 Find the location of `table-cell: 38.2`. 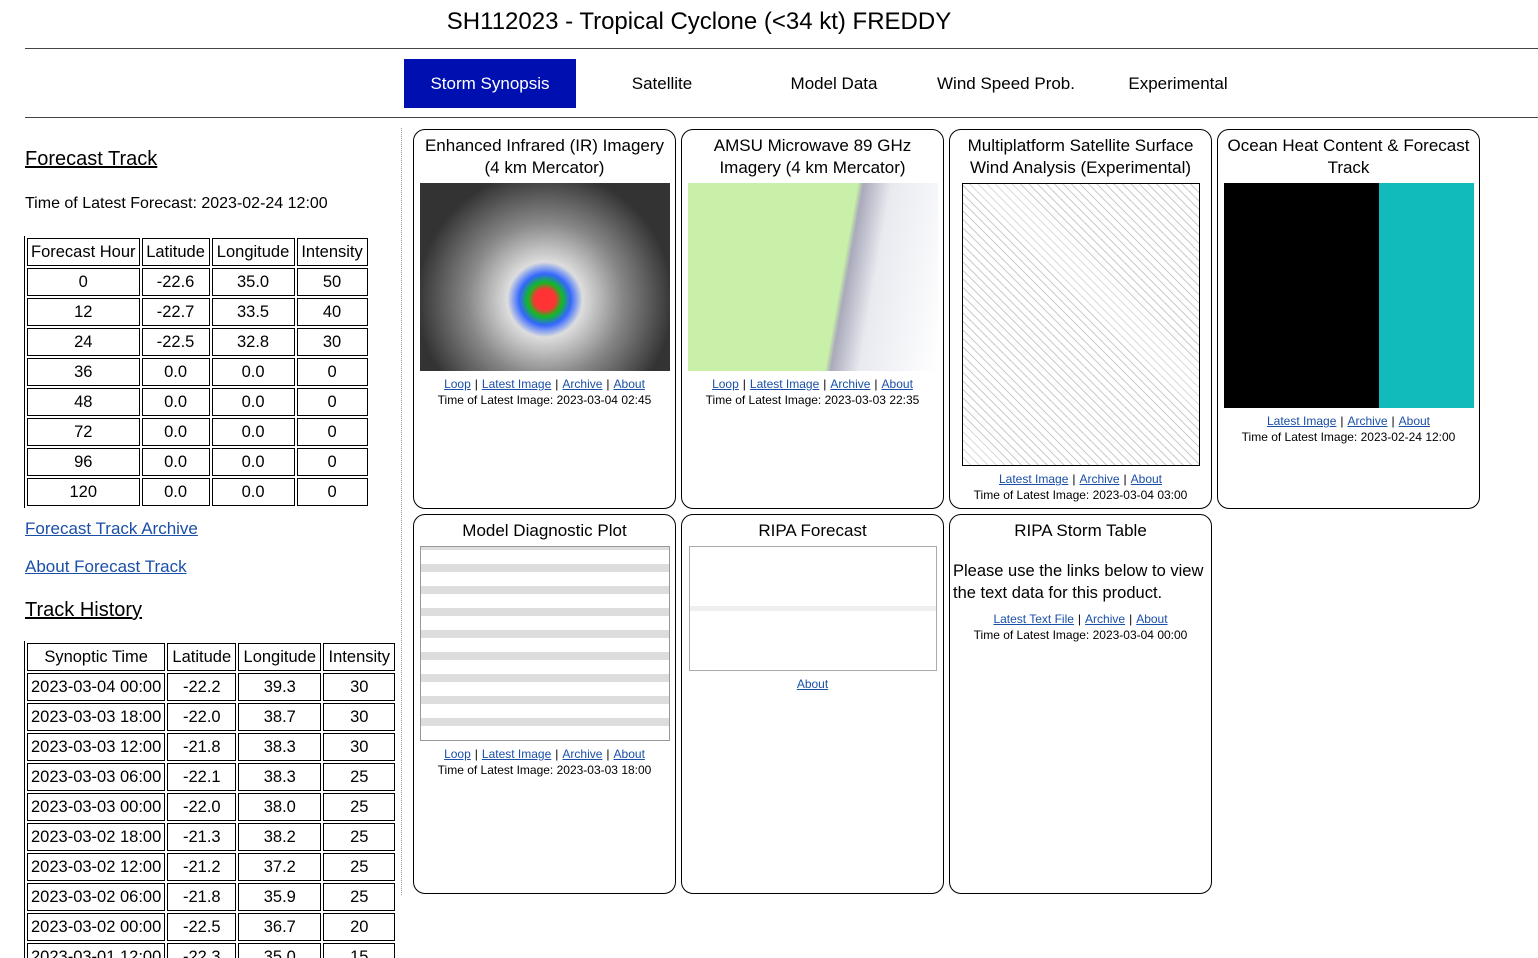

table-cell: 38.2 is located at coordinates (280, 837).